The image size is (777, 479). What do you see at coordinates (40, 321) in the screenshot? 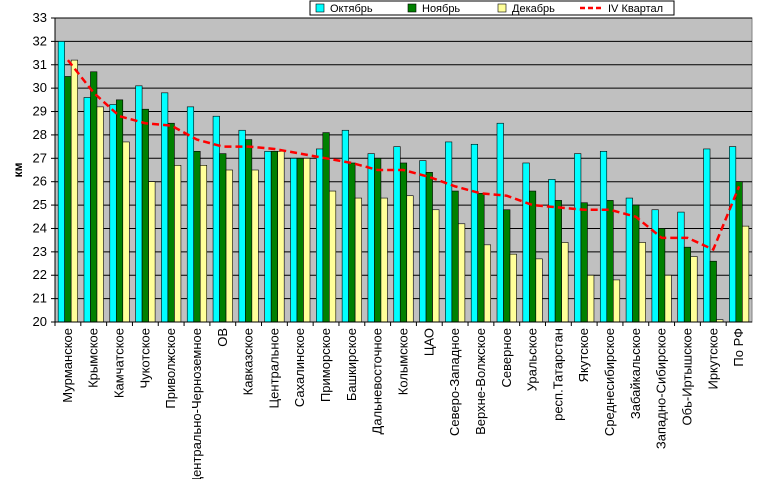
I see `y-tick-label: 20` at bounding box center [40, 321].